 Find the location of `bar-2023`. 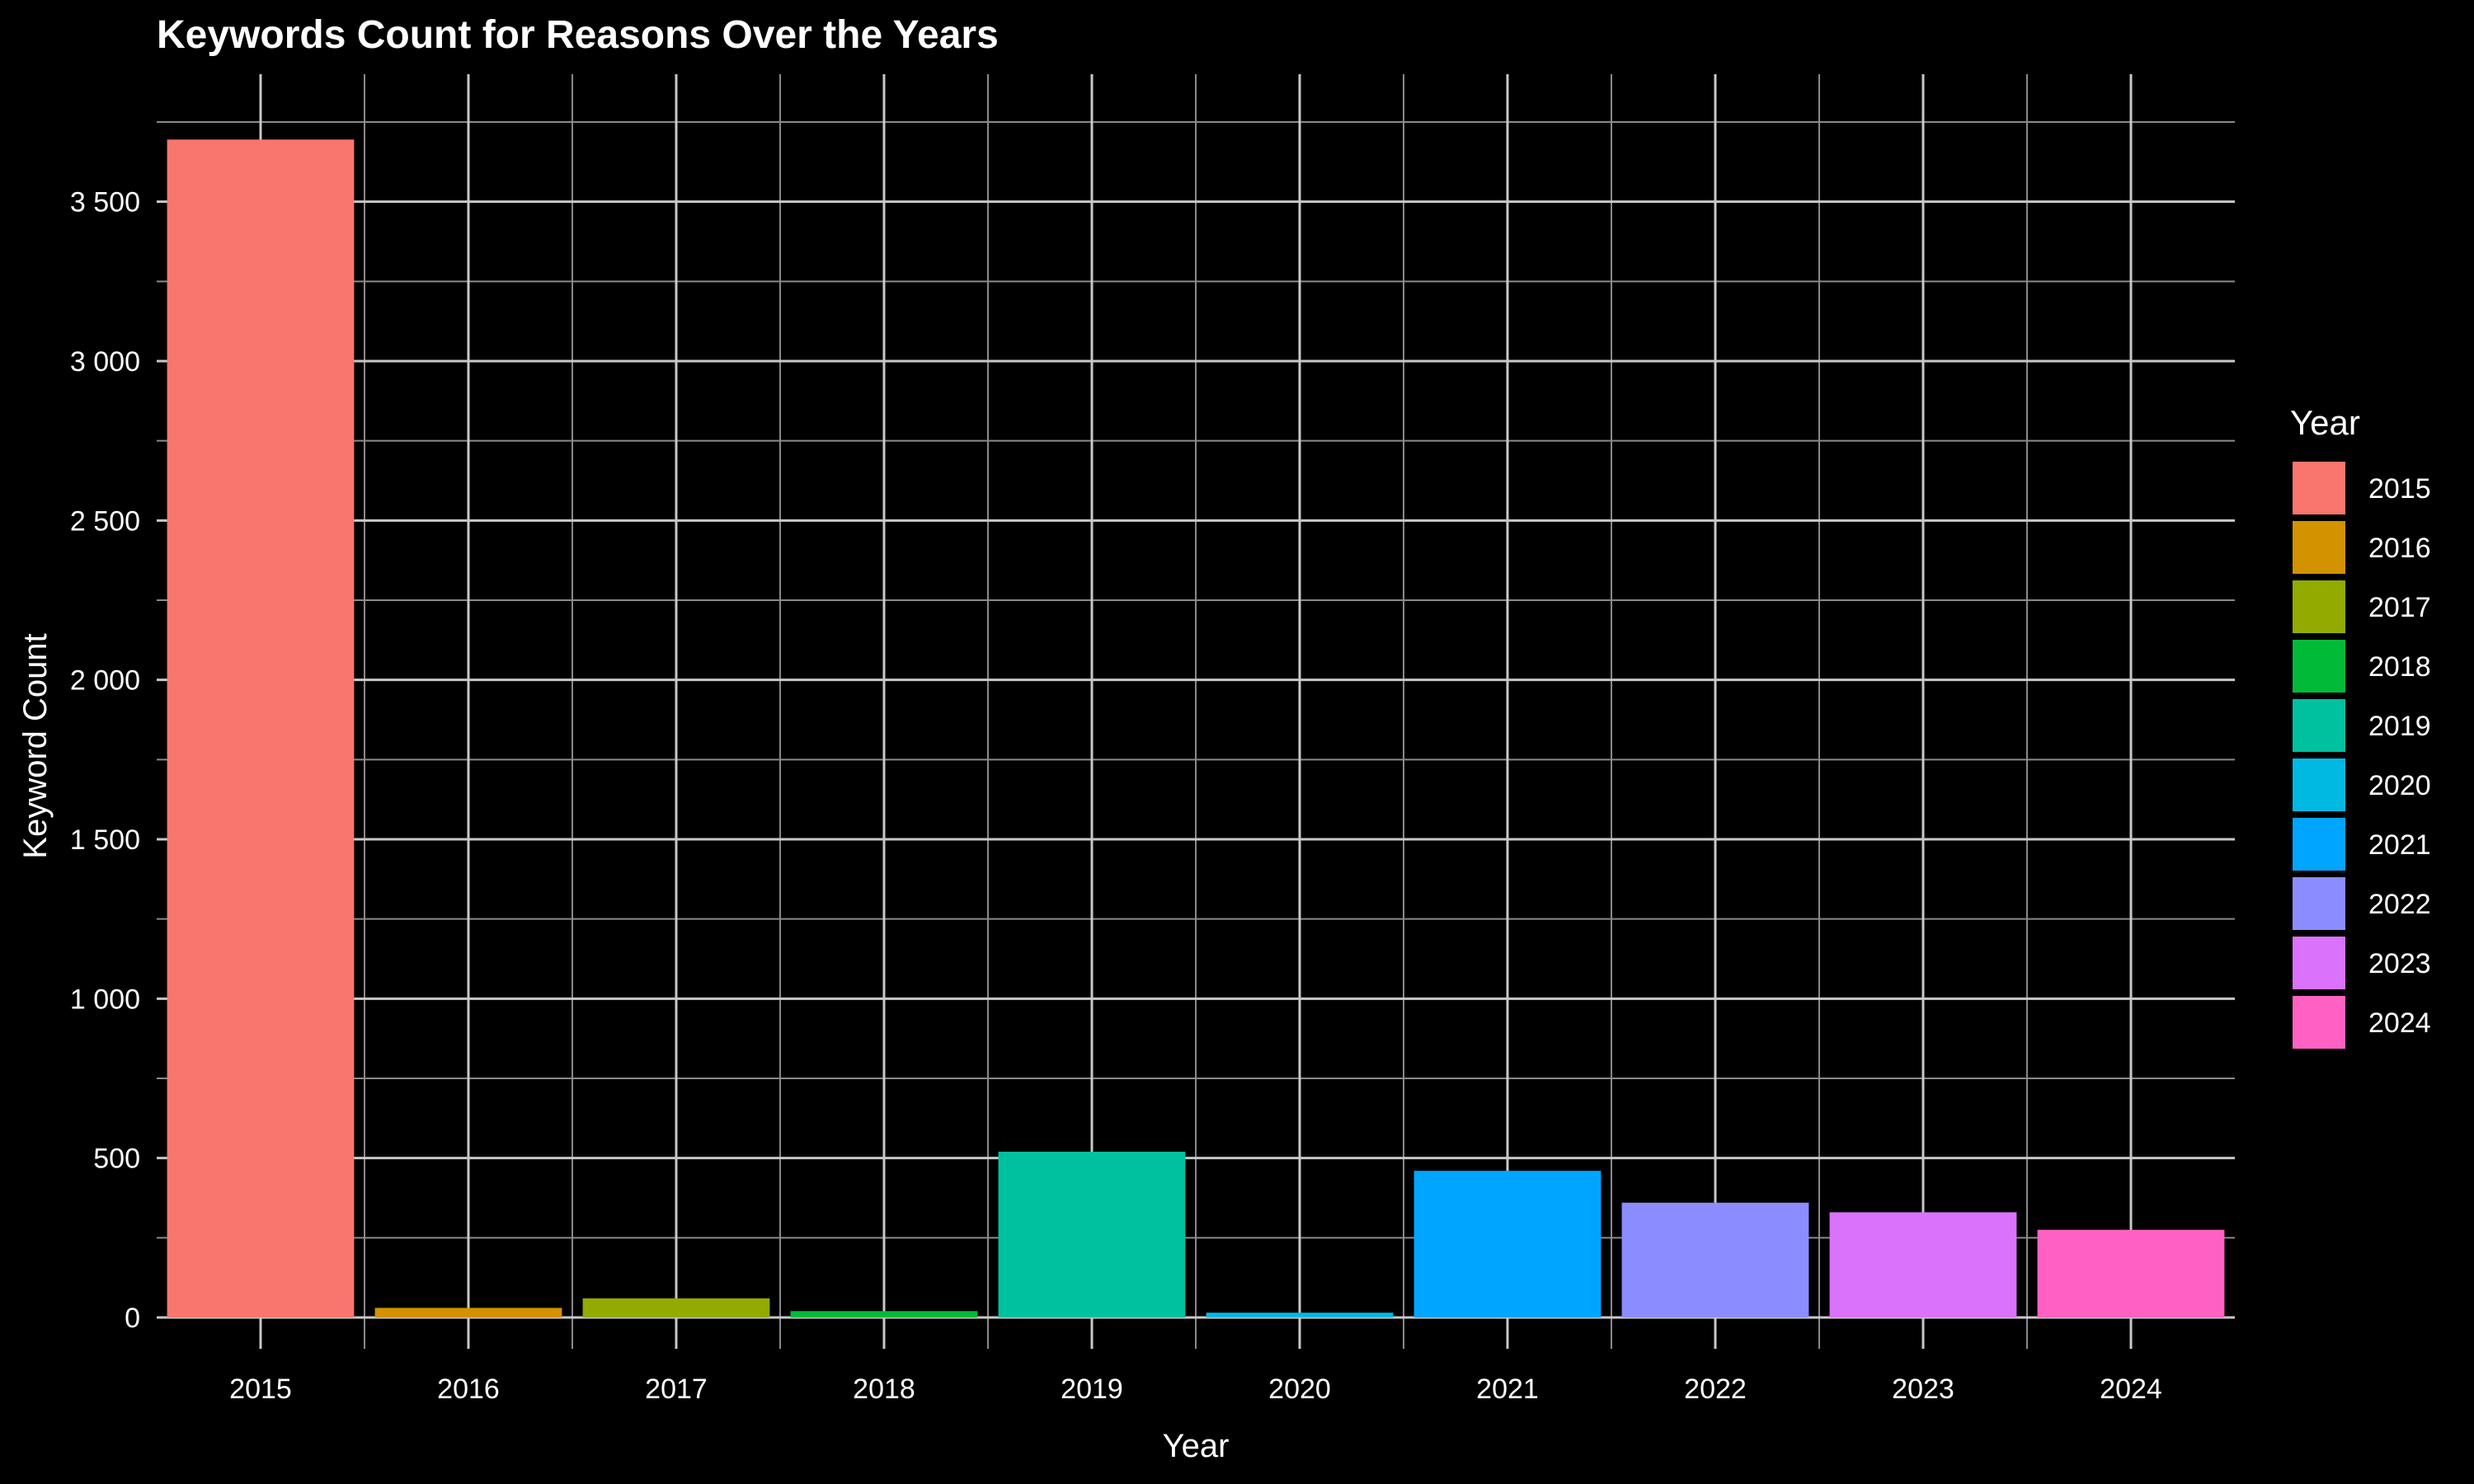

bar-2023 is located at coordinates (1923, 1264).